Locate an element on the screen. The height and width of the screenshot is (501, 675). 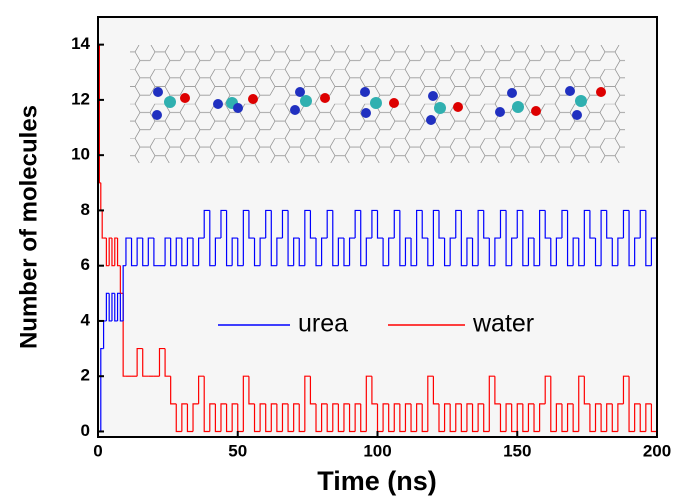
legend-label: urea is located at coordinates (323, 324).